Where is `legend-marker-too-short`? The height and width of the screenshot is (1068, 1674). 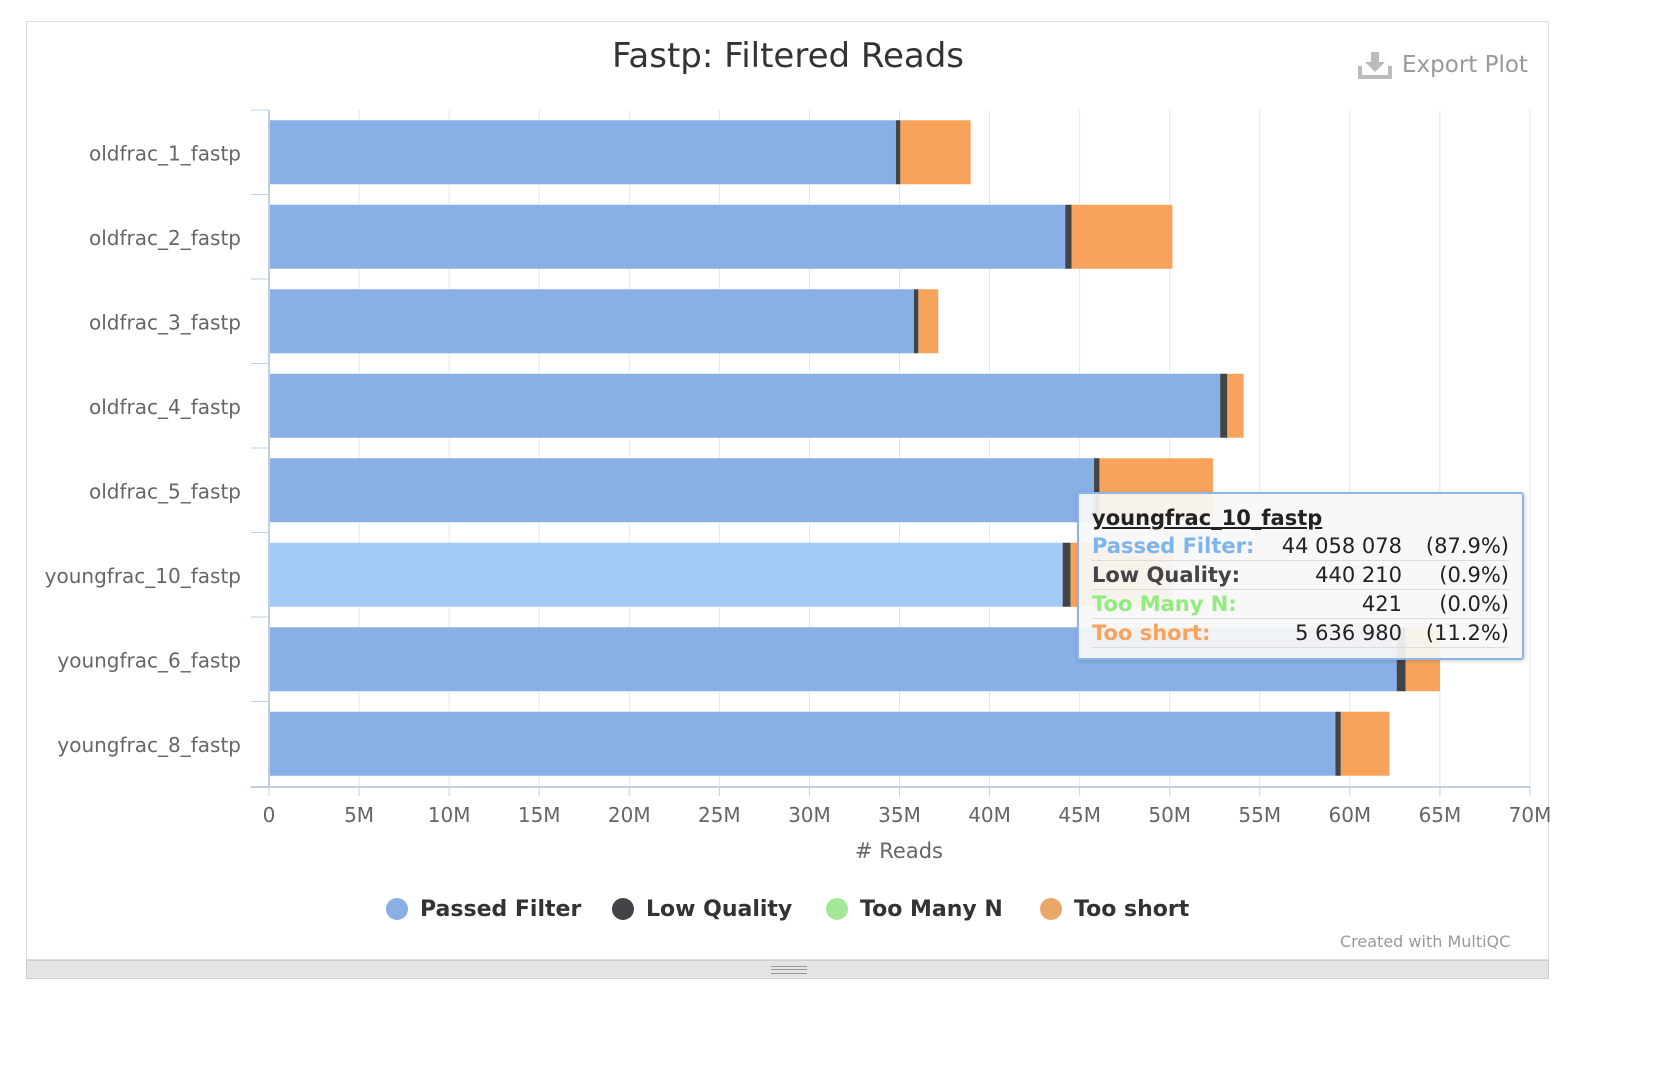 legend-marker-too-short is located at coordinates (1051, 909).